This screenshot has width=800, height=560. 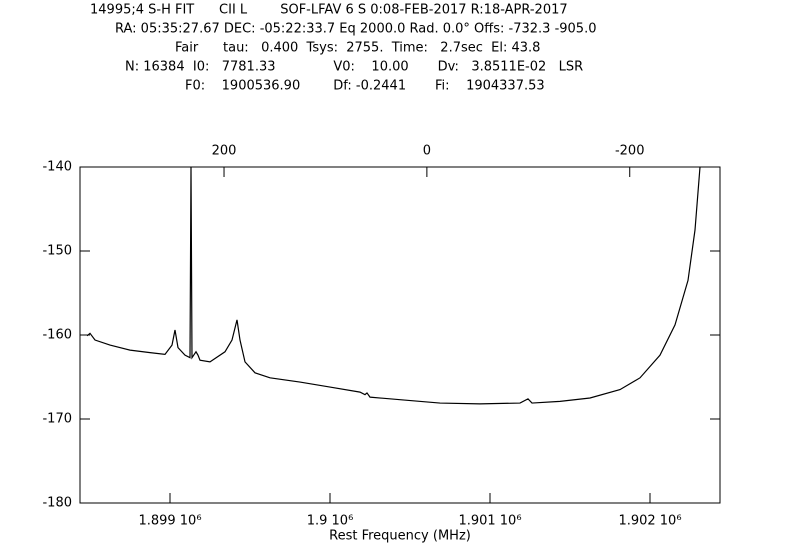 I want to click on x-tick-label: 1.9 10⁶, so click(x=330, y=521).